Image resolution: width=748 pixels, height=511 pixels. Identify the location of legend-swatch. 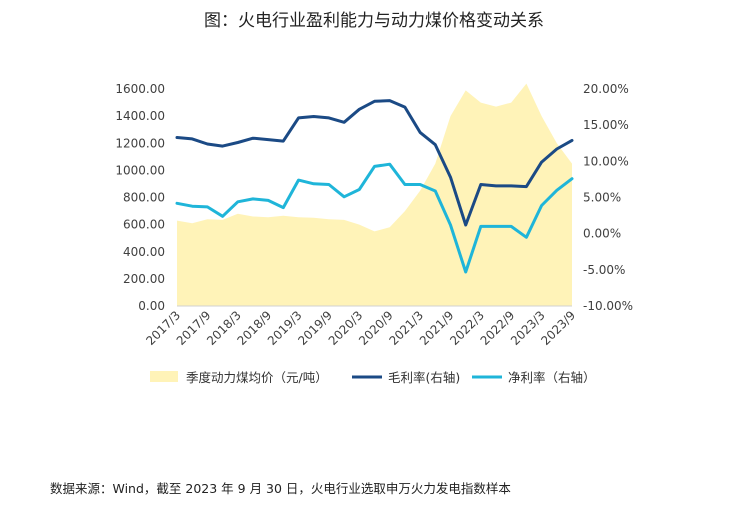
(164, 376).